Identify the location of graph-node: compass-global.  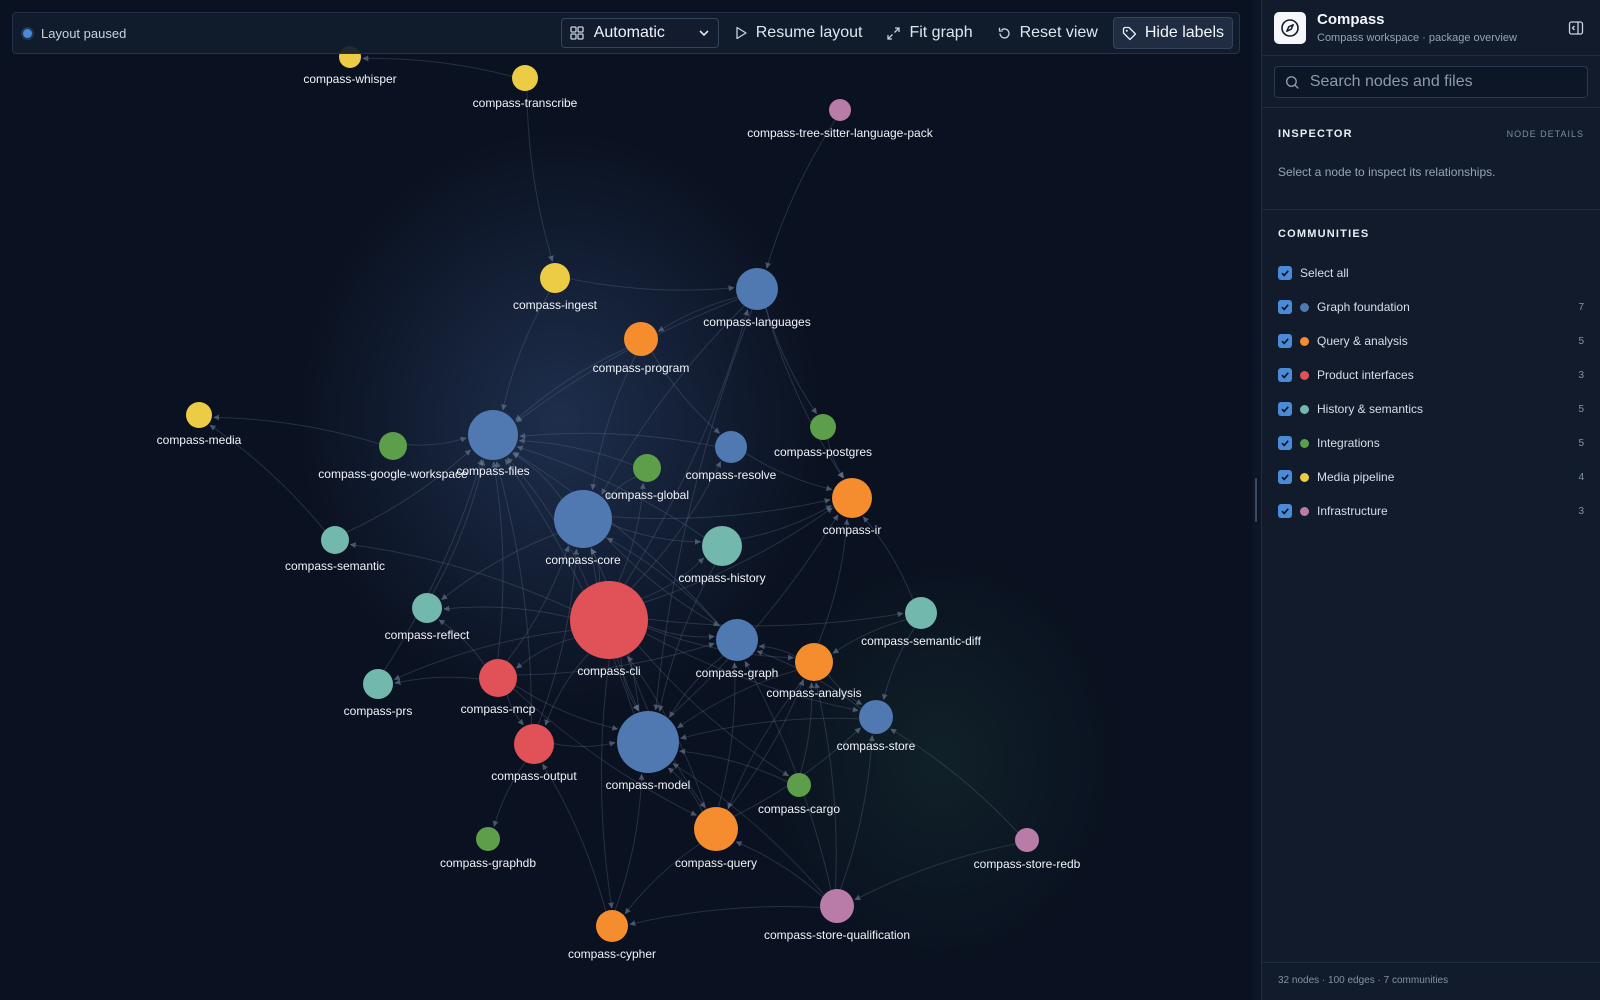
(647, 478).